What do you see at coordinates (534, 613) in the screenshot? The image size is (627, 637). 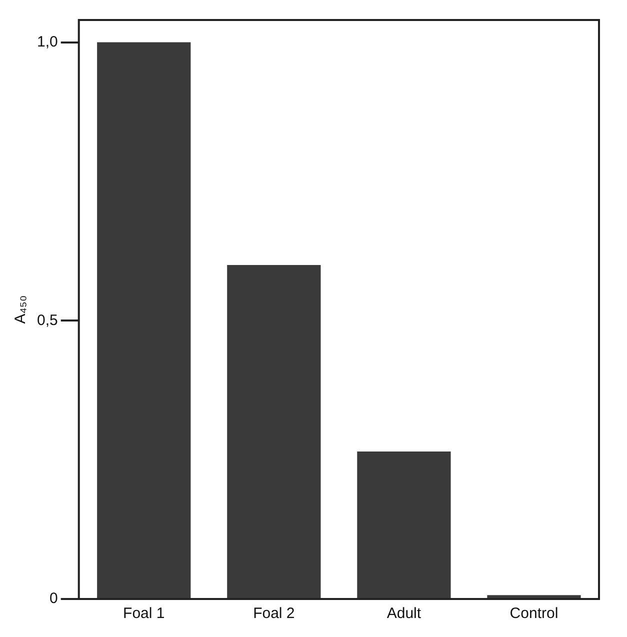 I see `x-tick-label: Control` at bounding box center [534, 613].